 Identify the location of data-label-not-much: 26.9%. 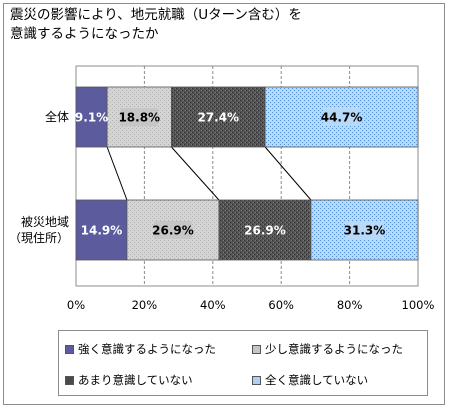
(265, 231).